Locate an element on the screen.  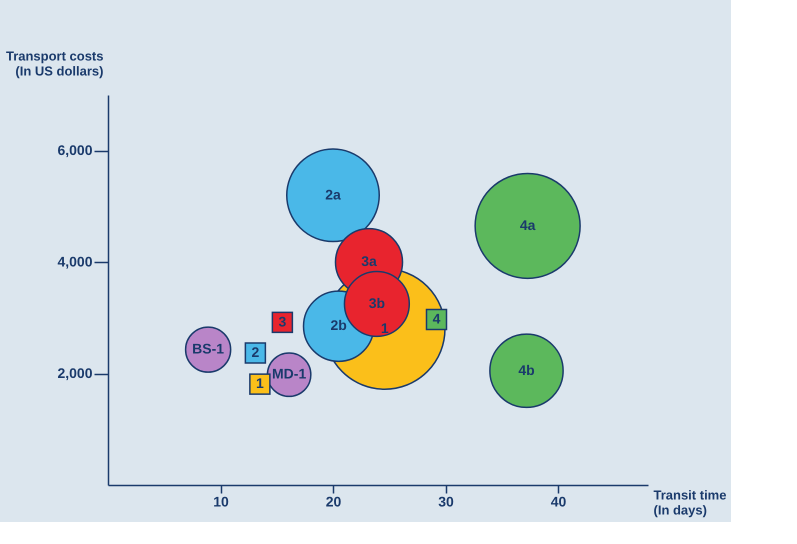
annotation: 2a is located at coordinates (333, 194).